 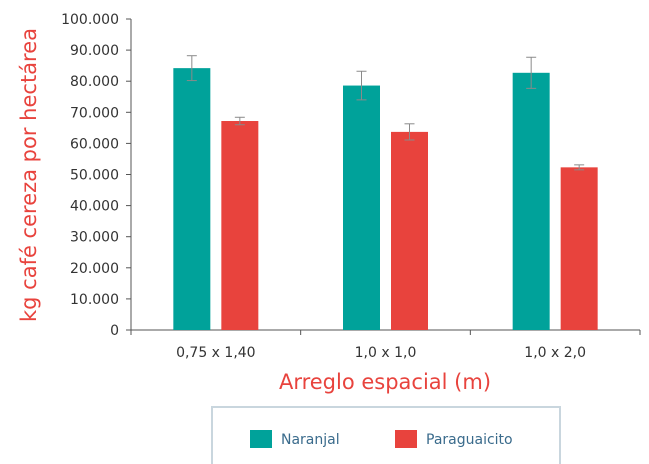 What do you see at coordinates (555, 353) in the screenshot?
I see `x-tick-label: 1,0 x 2,0` at bounding box center [555, 353].